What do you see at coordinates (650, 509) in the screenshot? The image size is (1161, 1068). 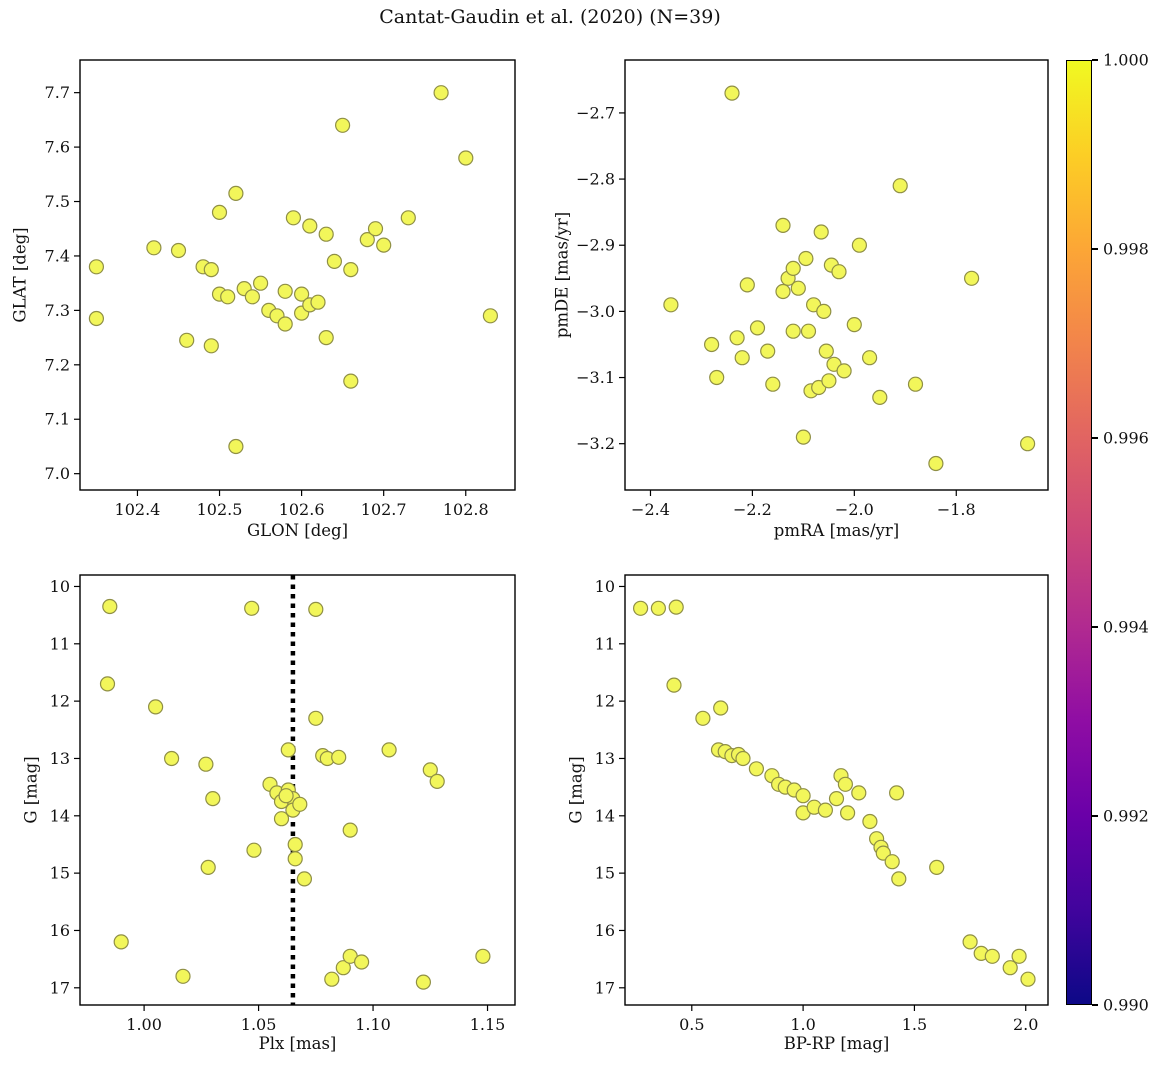 I see `x-tick-label: −2.4` at bounding box center [650, 509].